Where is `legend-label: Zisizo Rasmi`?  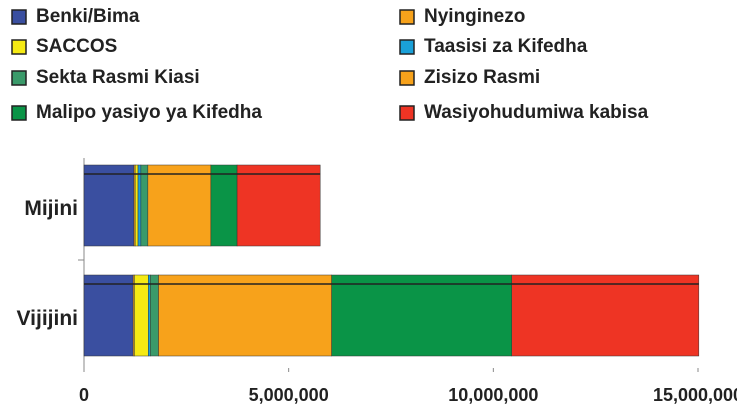 legend-label: Zisizo Rasmi is located at coordinates (482, 77).